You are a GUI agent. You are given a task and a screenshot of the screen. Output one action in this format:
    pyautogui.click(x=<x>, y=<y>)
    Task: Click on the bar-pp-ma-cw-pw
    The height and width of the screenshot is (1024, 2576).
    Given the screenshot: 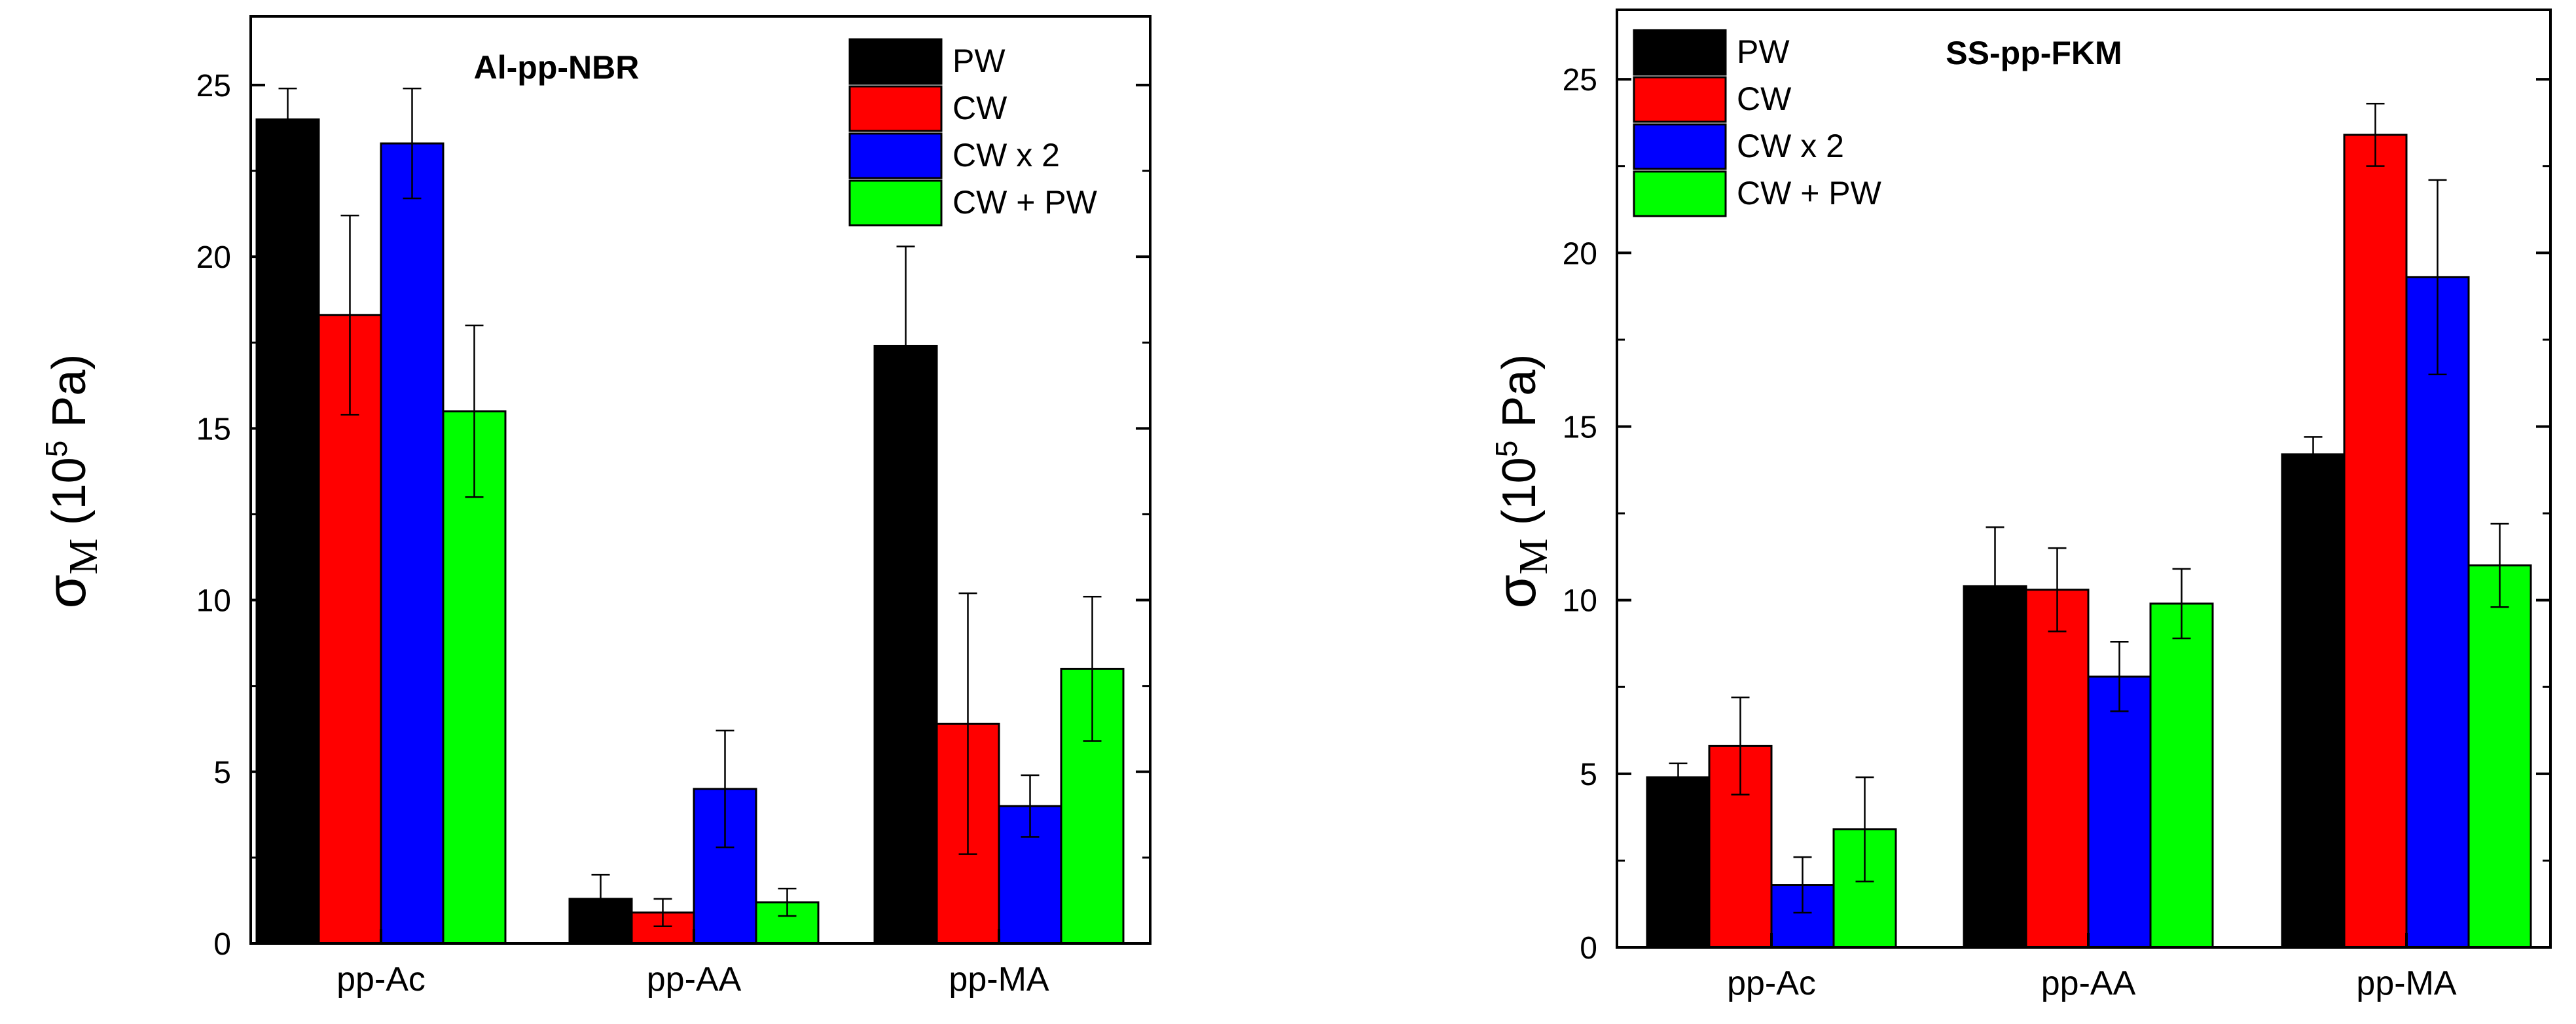 What is the action you would take?
    pyautogui.click(x=2499, y=757)
    